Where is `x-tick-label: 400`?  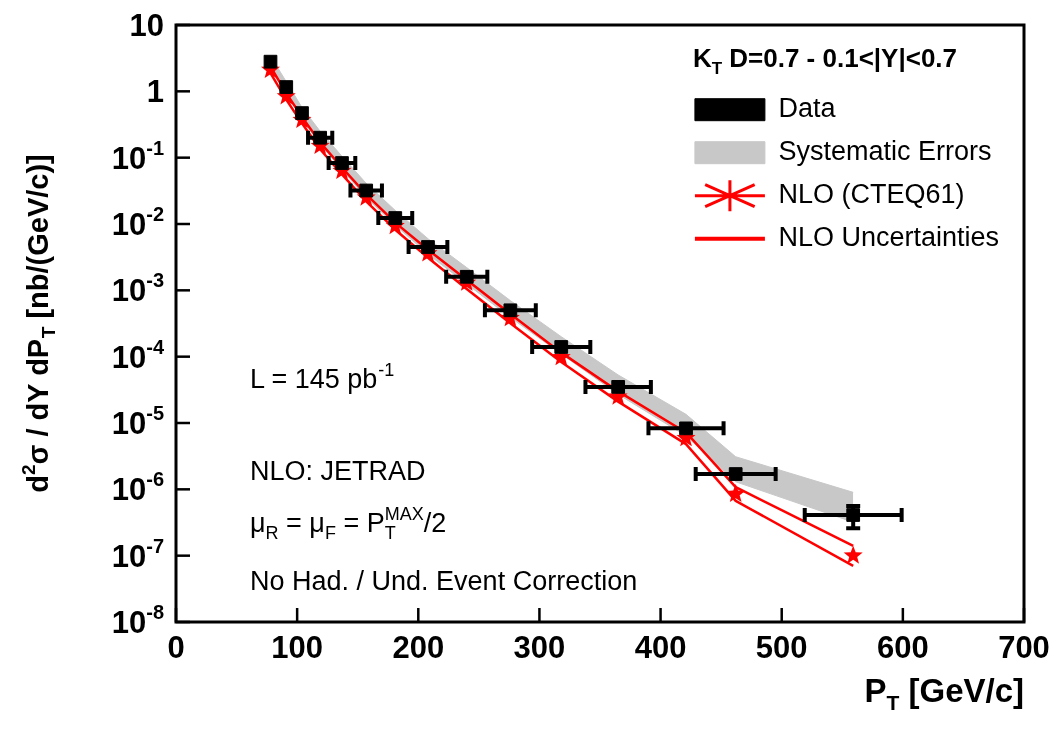 x-tick-label: 400 is located at coordinates (660, 647).